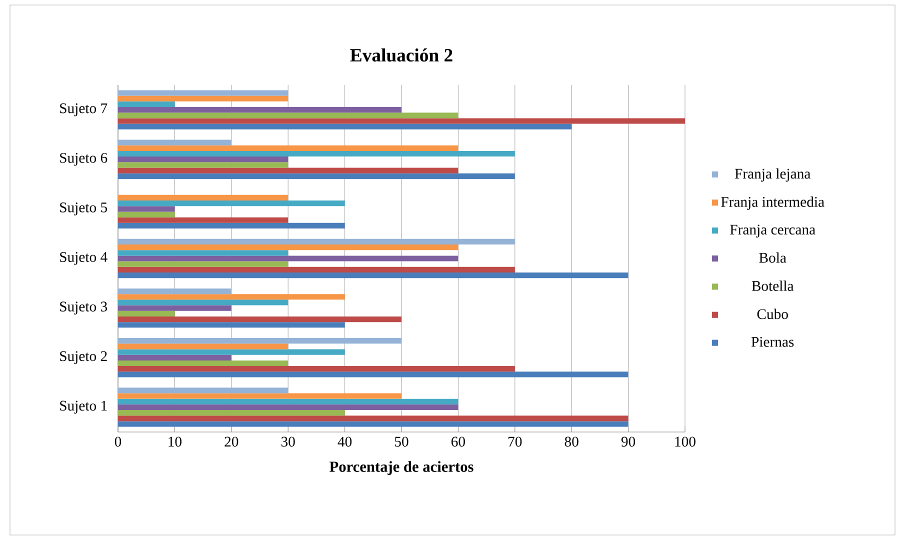 The height and width of the screenshot is (540, 900). I want to click on x-tick-label: 60, so click(458, 441).